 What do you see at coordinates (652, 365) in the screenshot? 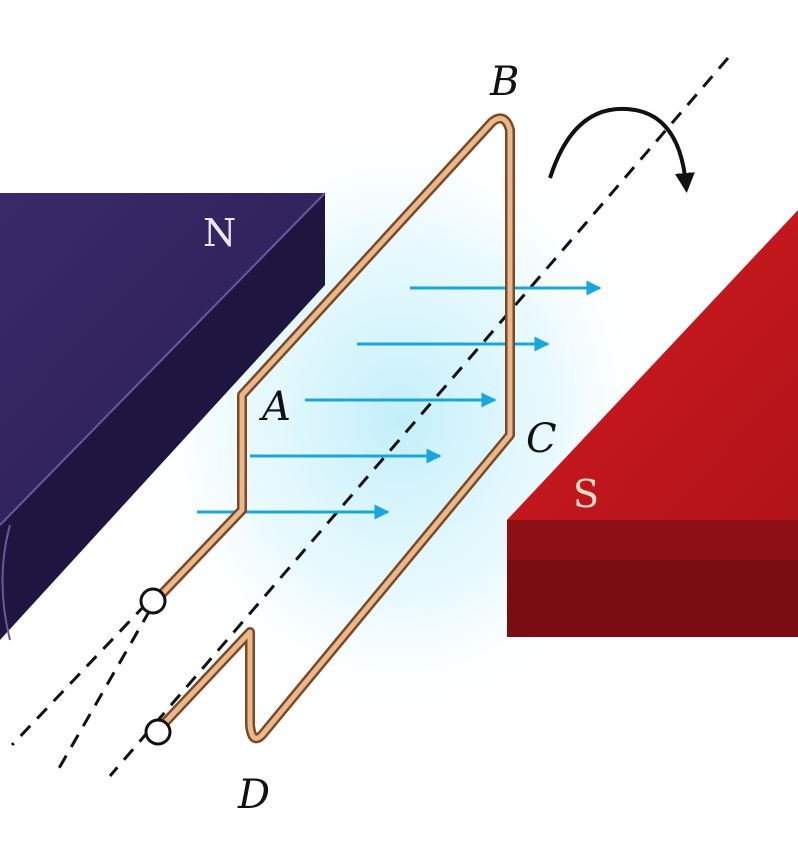
I see `south-magnet-top-face` at bounding box center [652, 365].